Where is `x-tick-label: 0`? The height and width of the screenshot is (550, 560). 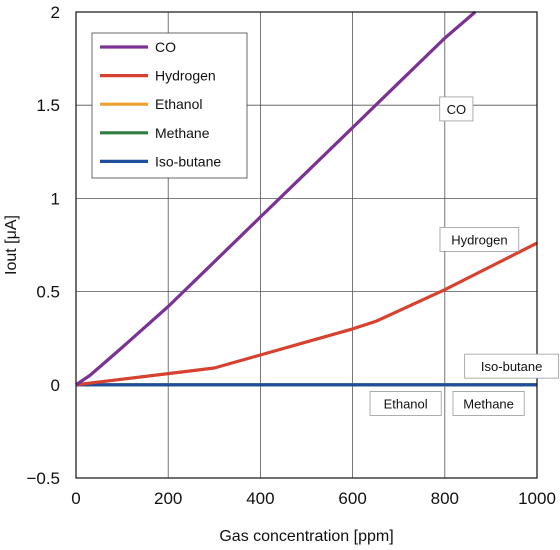
x-tick-label: 0 is located at coordinates (75, 498).